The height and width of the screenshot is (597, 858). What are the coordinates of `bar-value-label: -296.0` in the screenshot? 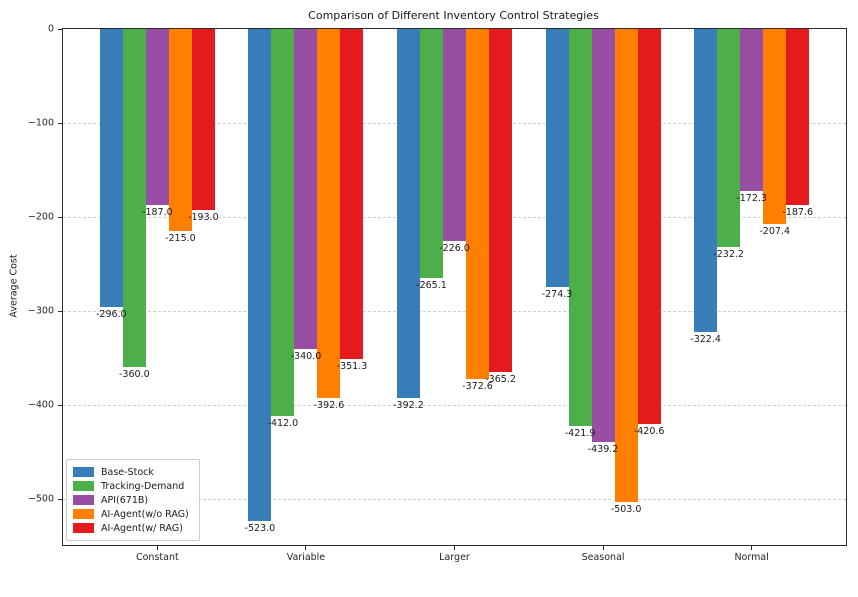 It's located at (111, 315).